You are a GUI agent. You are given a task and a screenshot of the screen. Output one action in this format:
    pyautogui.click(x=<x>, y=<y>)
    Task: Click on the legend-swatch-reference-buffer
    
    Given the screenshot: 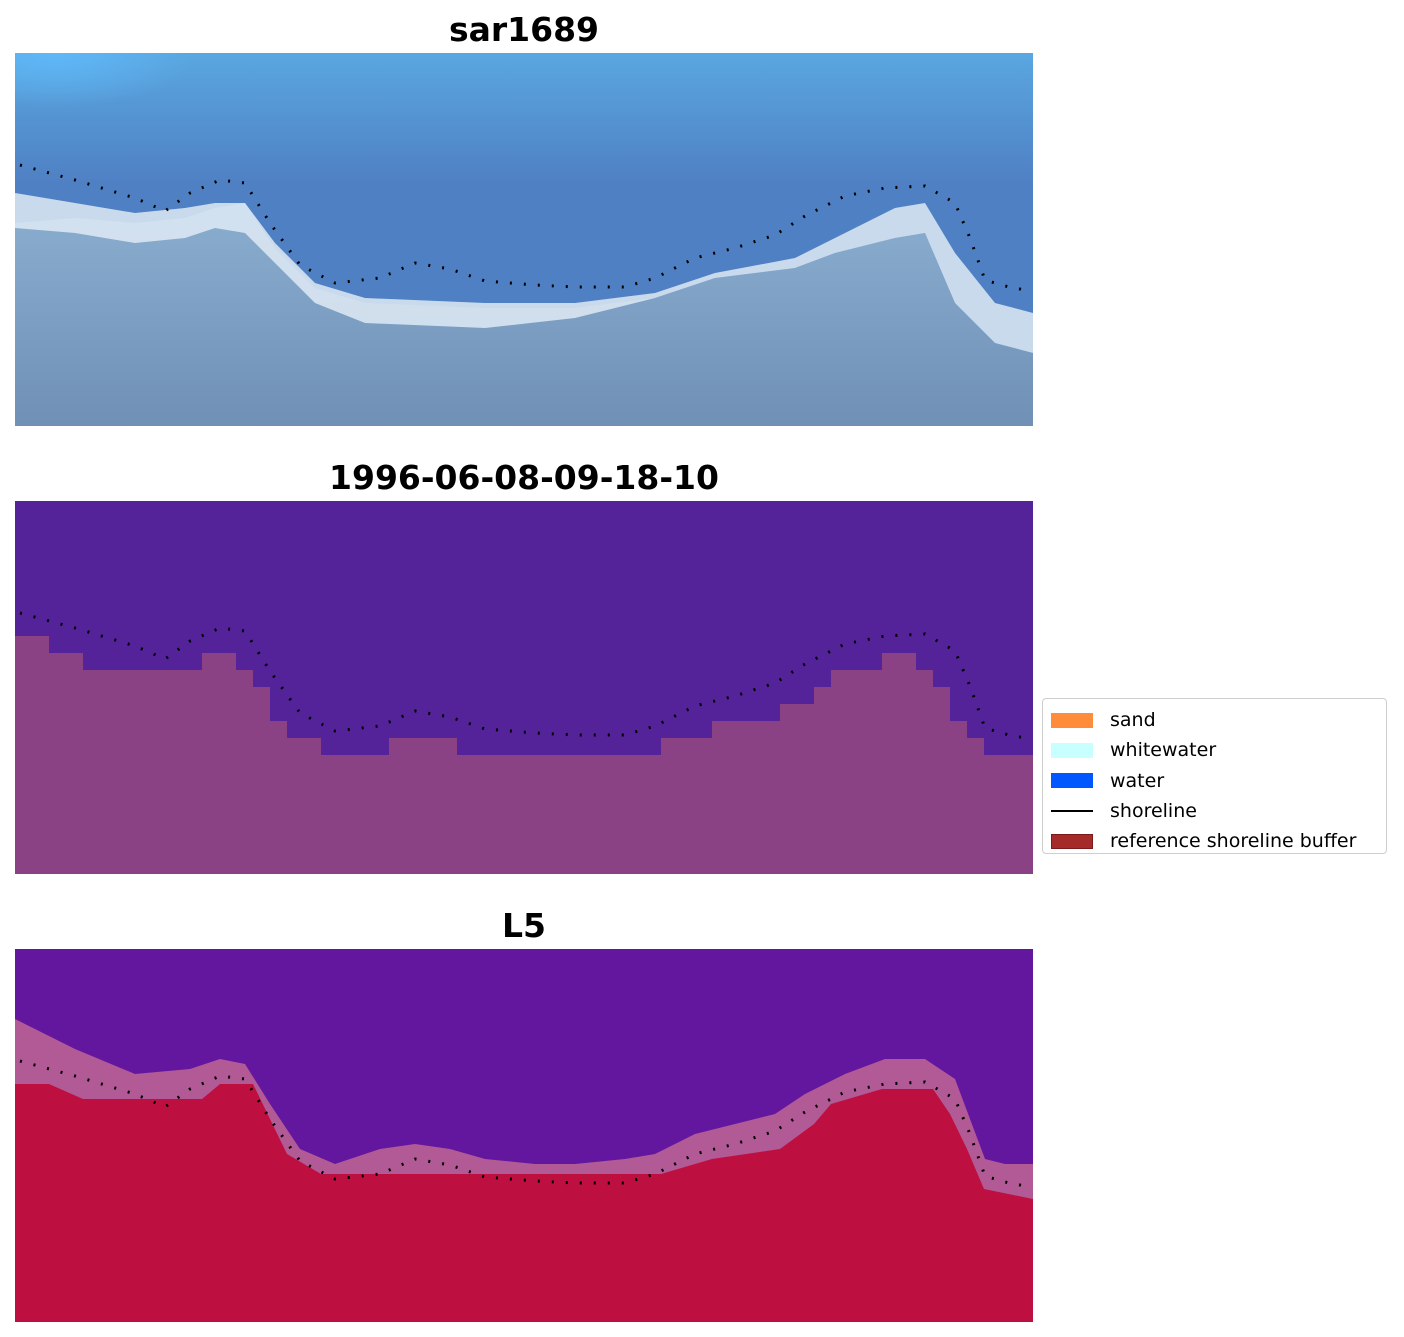 What is the action you would take?
    pyautogui.click(x=1072, y=841)
    